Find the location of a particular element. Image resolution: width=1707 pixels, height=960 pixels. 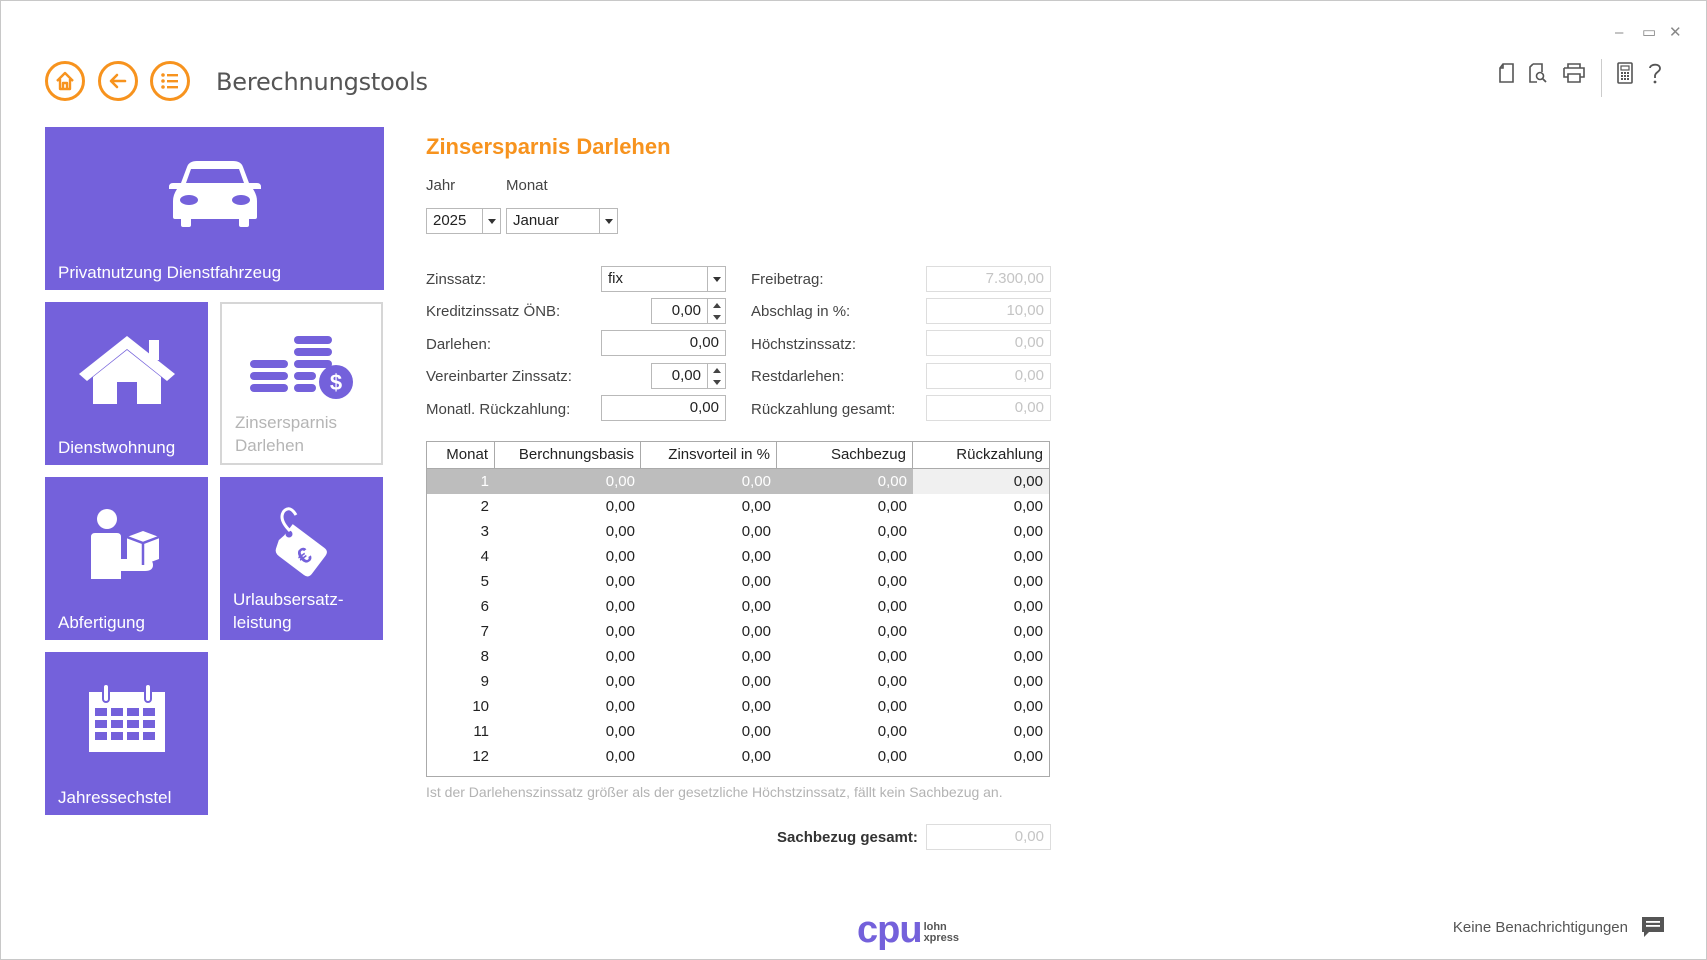

monatl-rueckzahlung-input: 0,00 is located at coordinates (663, 408).